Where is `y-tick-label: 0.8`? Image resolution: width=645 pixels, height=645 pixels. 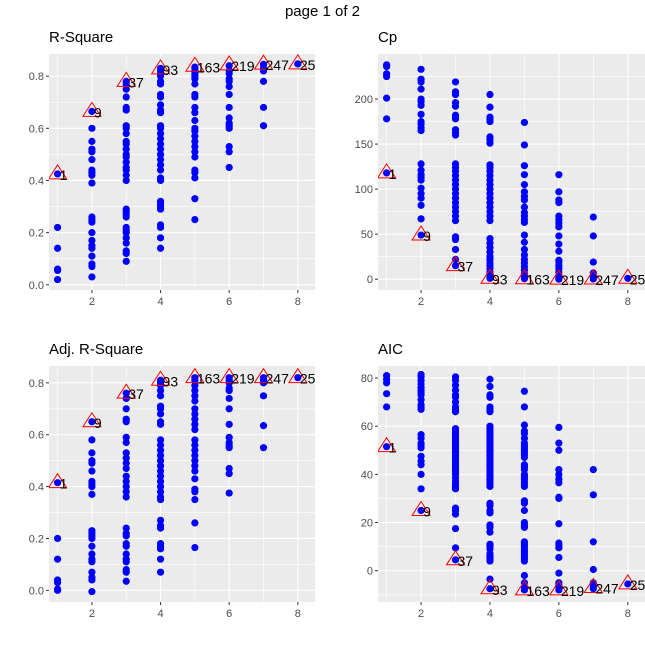 y-tick-label: 0.8 is located at coordinates (36, 384).